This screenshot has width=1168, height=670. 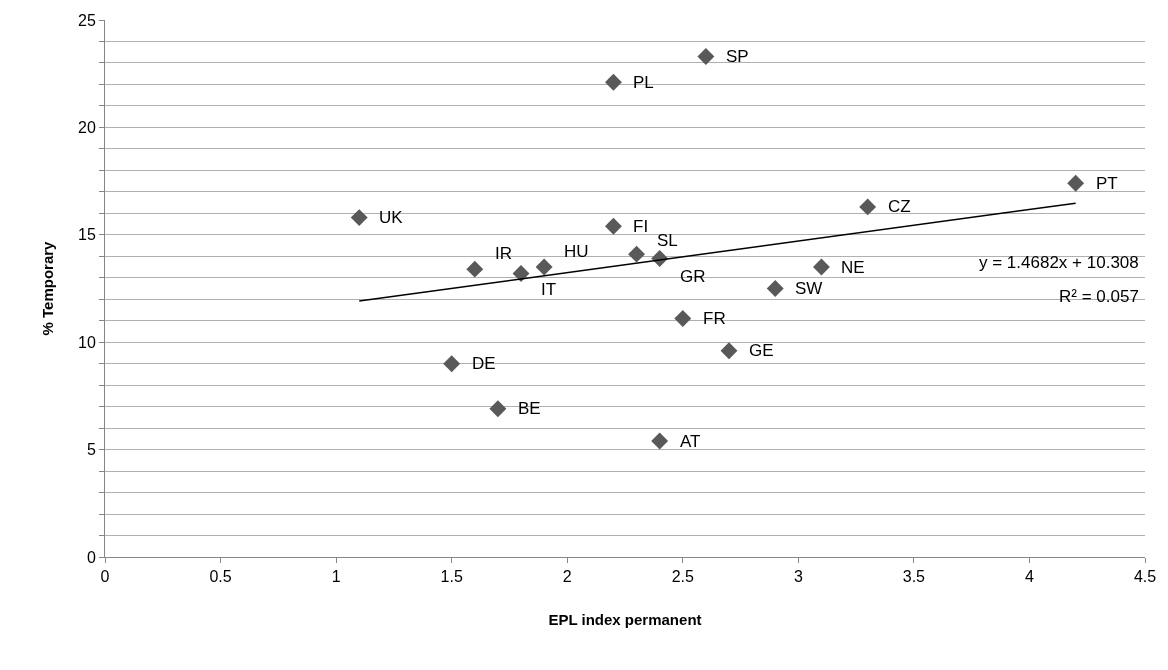 What do you see at coordinates (529, 408) in the screenshot?
I see `annotation: BE` at bounding box center [529, 408].